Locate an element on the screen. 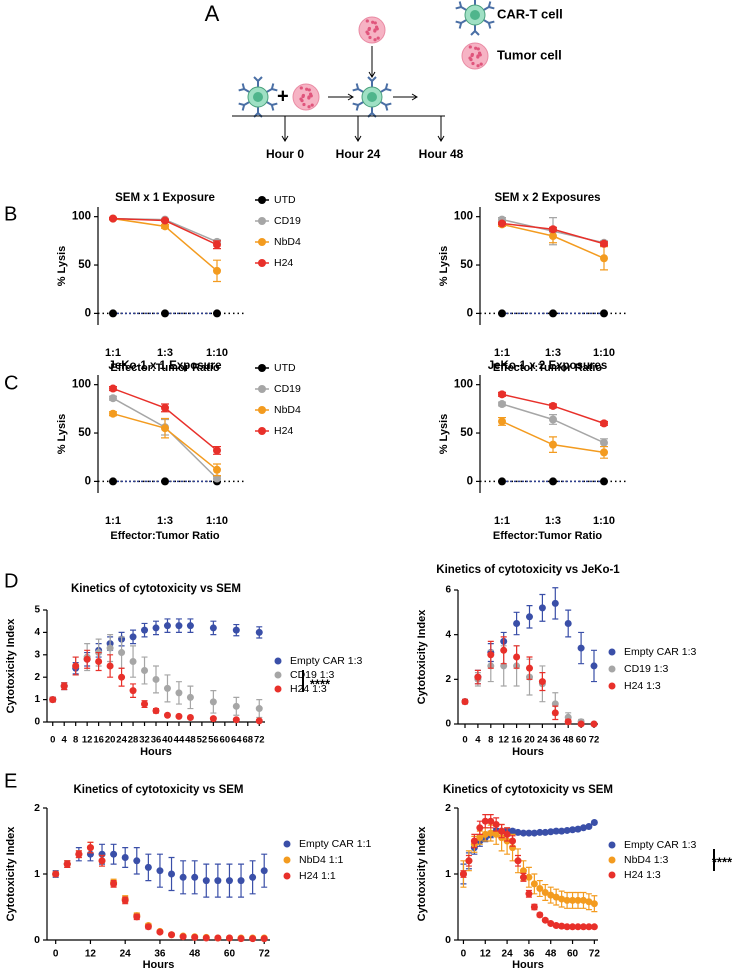  x-tick-label: 1:3 is located at coordinates (165, 521).